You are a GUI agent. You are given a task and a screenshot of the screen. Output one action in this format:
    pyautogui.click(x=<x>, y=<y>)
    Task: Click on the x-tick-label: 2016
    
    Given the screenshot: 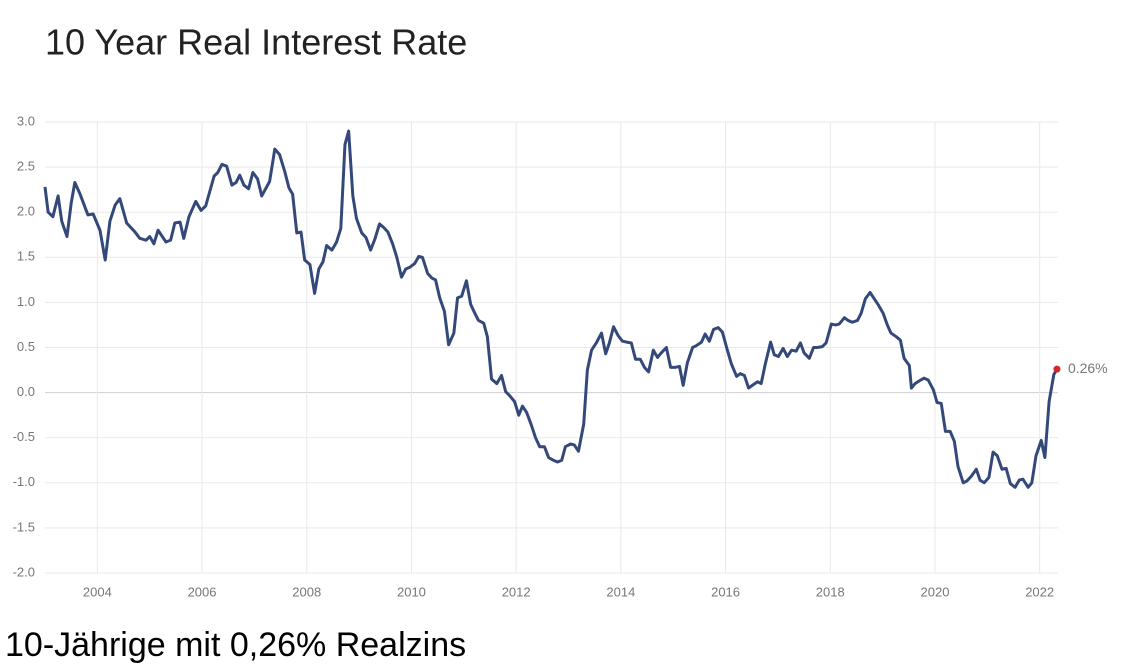 What is the action you would take?
    pyautogui.click(x=725, y=591)
    